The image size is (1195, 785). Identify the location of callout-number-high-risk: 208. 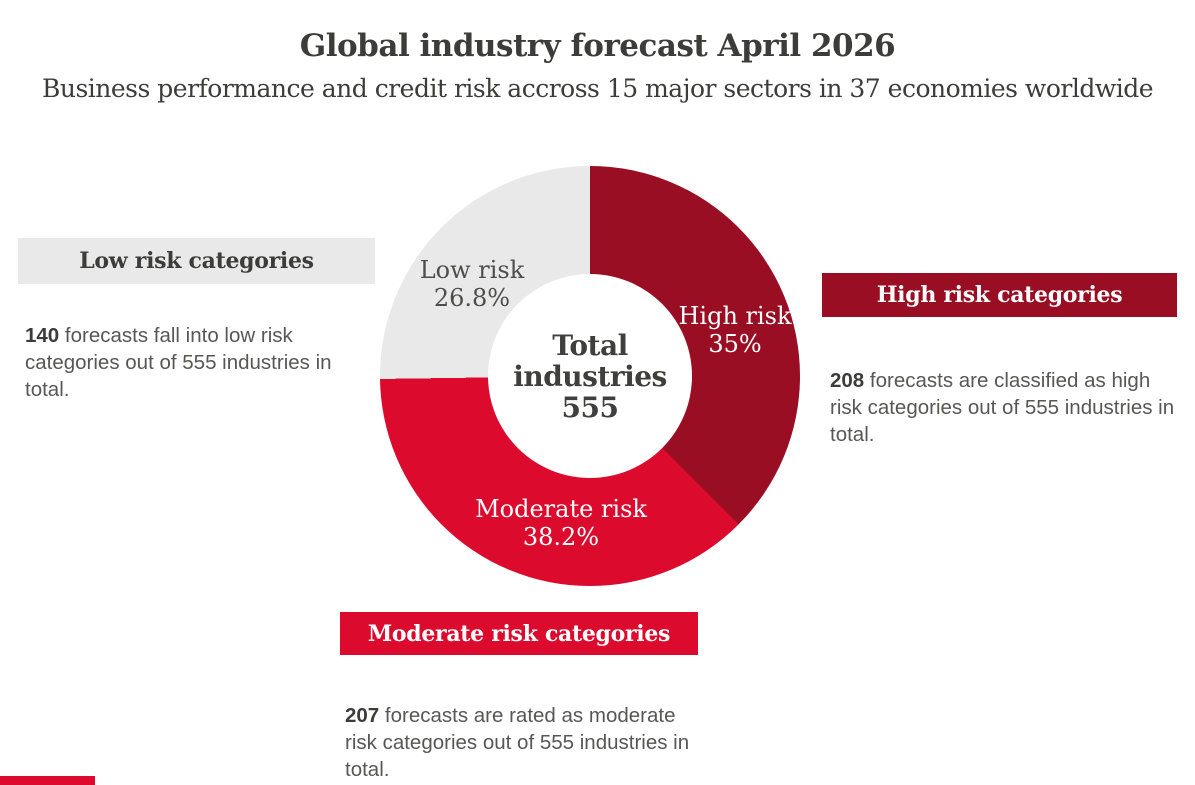
(847, 380).